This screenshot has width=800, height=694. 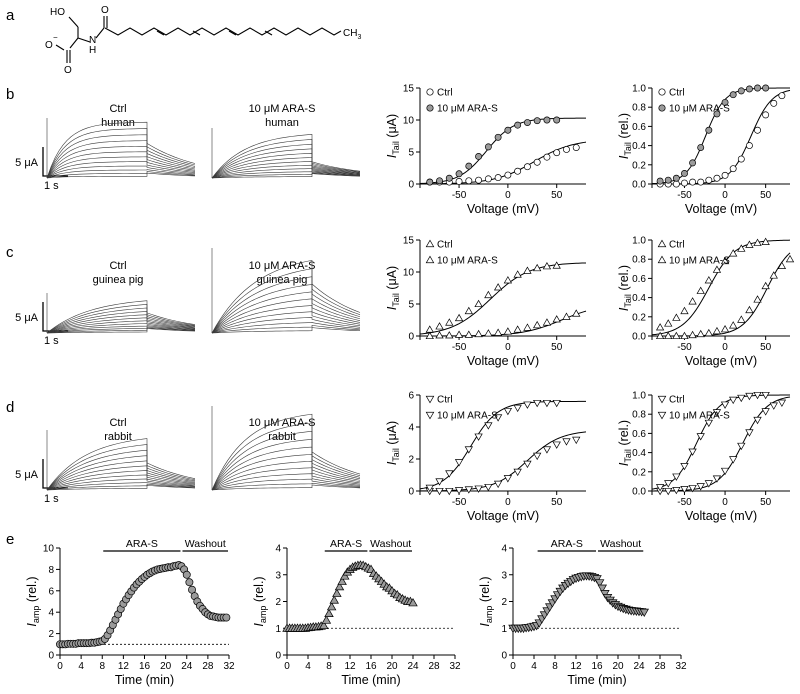 What do you see at coordinates (639, 453) in the screenshot?
I see `y-tick-label: 0.4` at bounding box center [639, 453].